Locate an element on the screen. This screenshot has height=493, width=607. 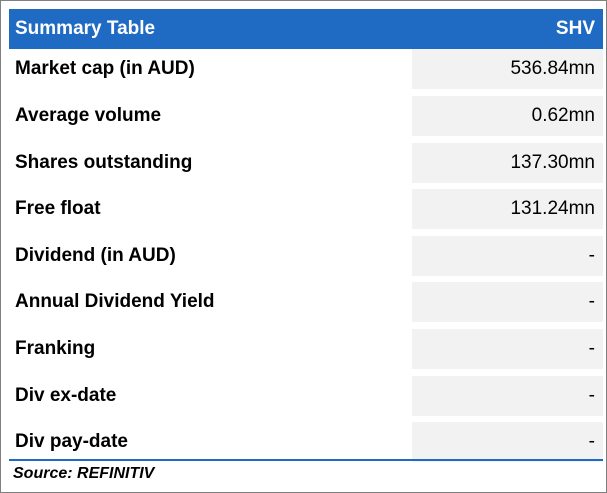
value-cell: 536.84mn is located at coordinates (507, 69).